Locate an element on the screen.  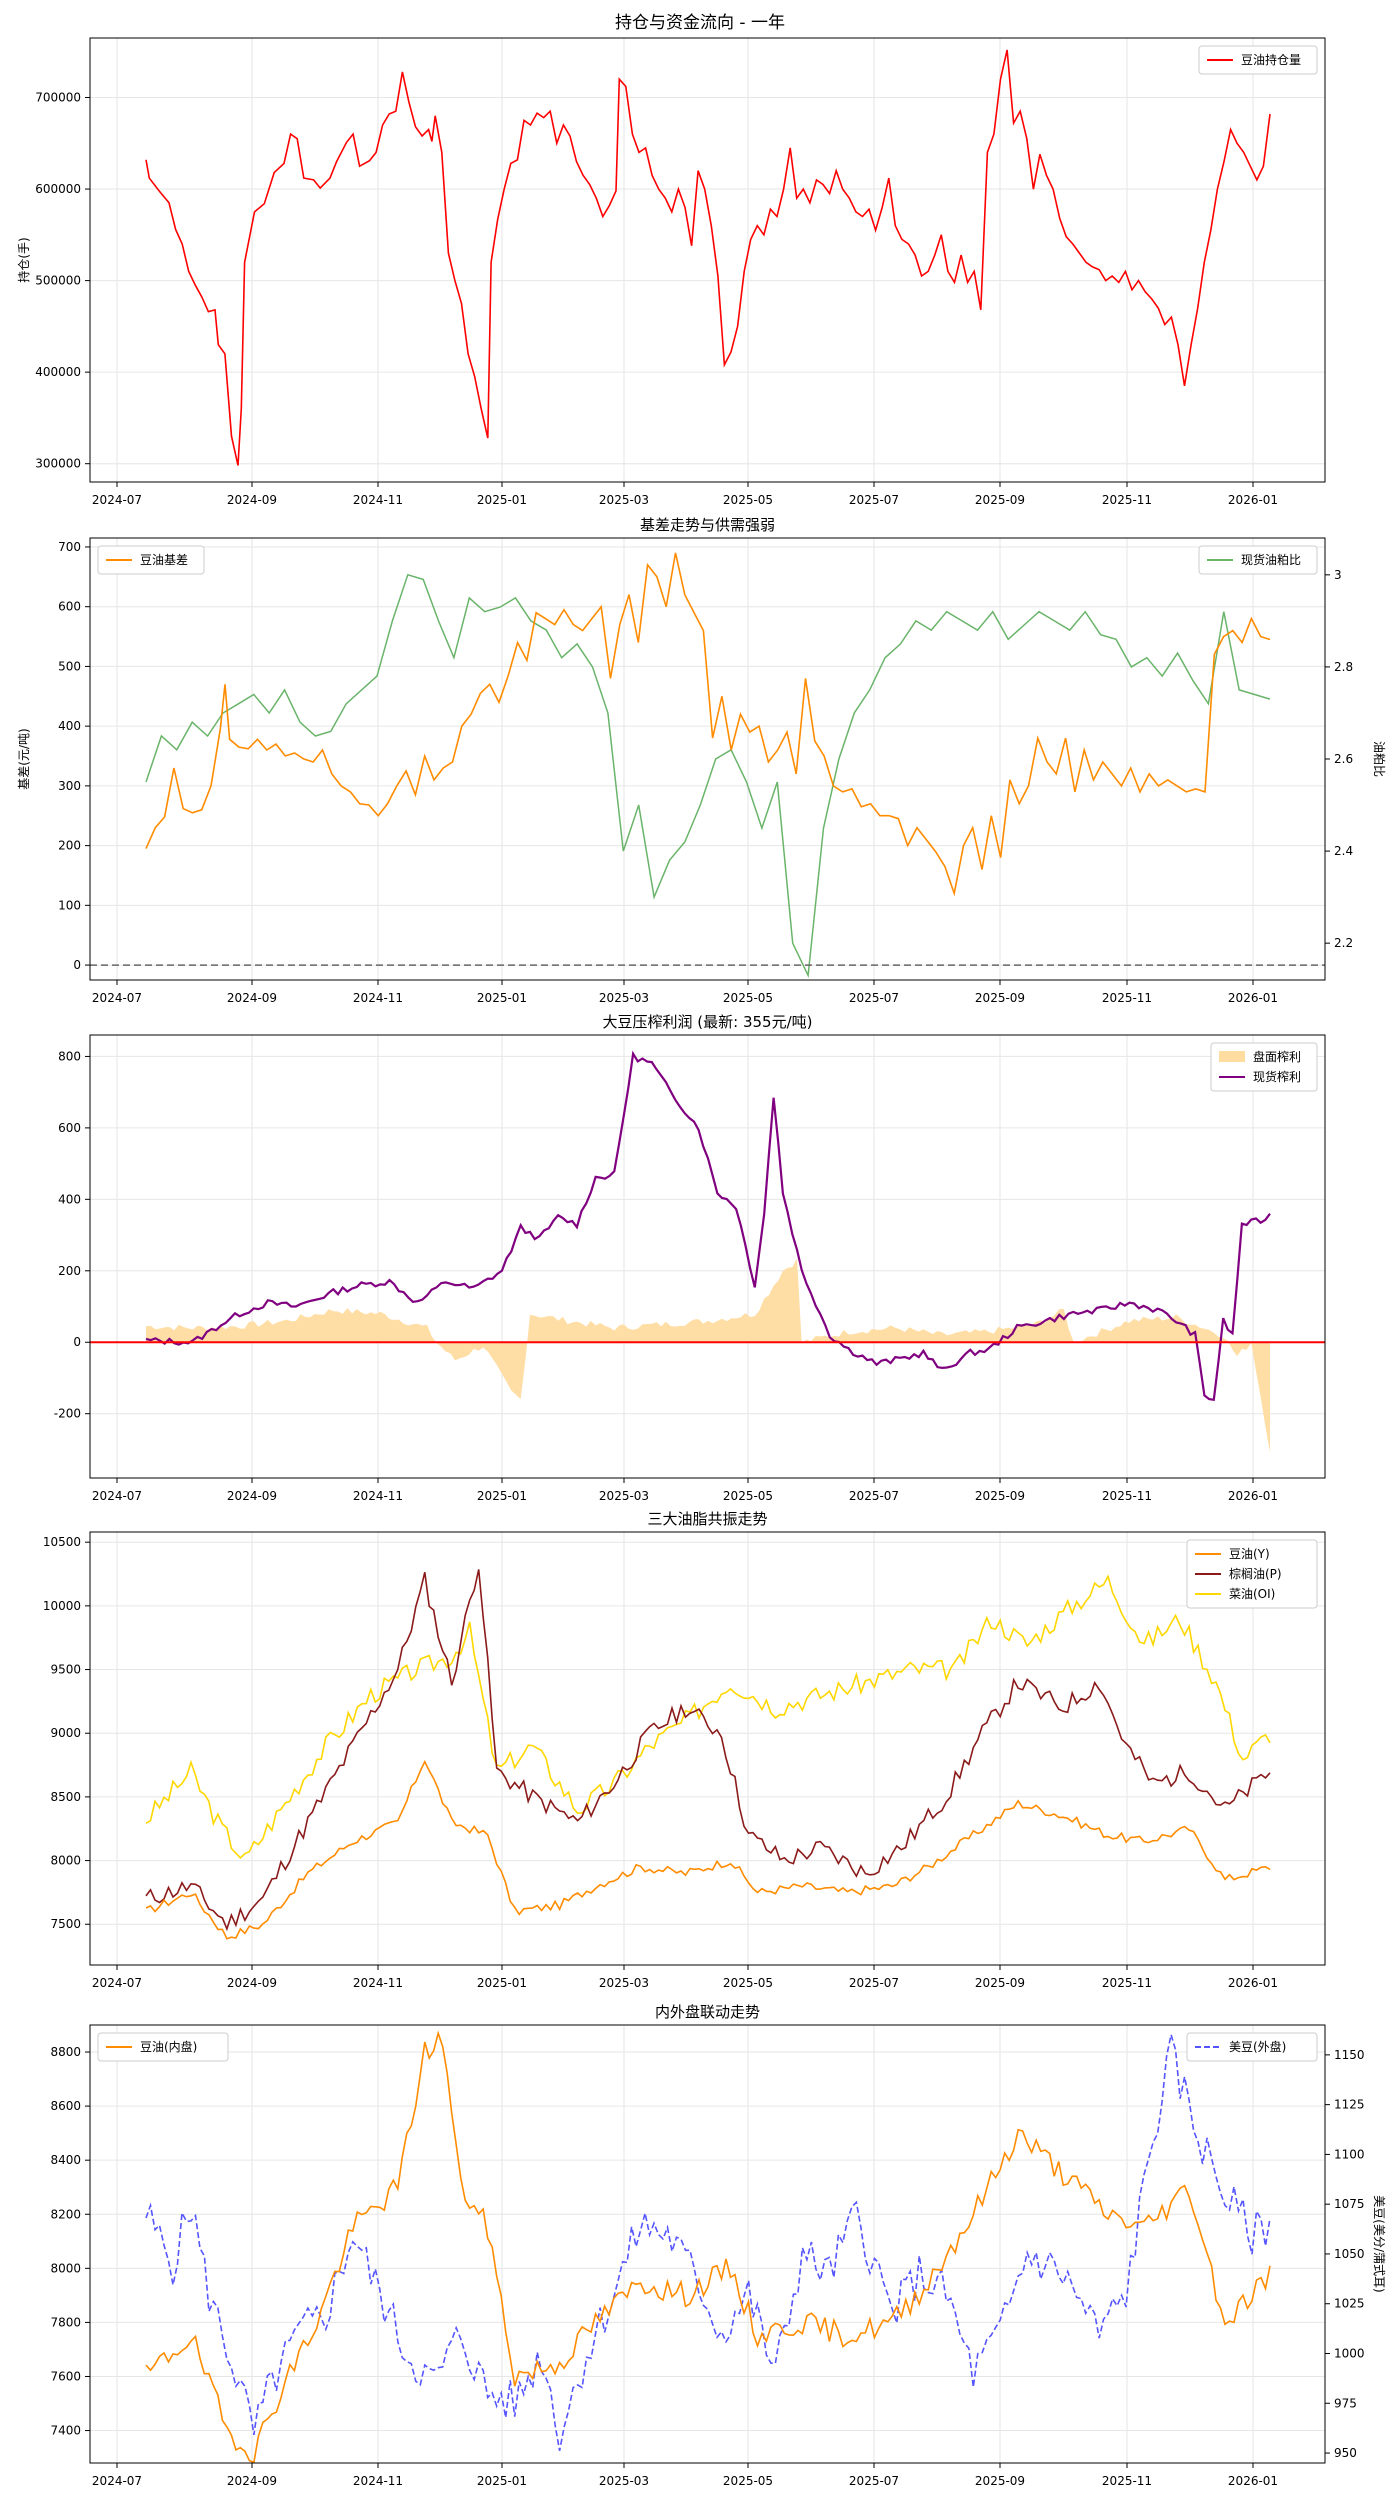
panel-title: 基差走势与供需强弱 is located at coordinates (707, 525).